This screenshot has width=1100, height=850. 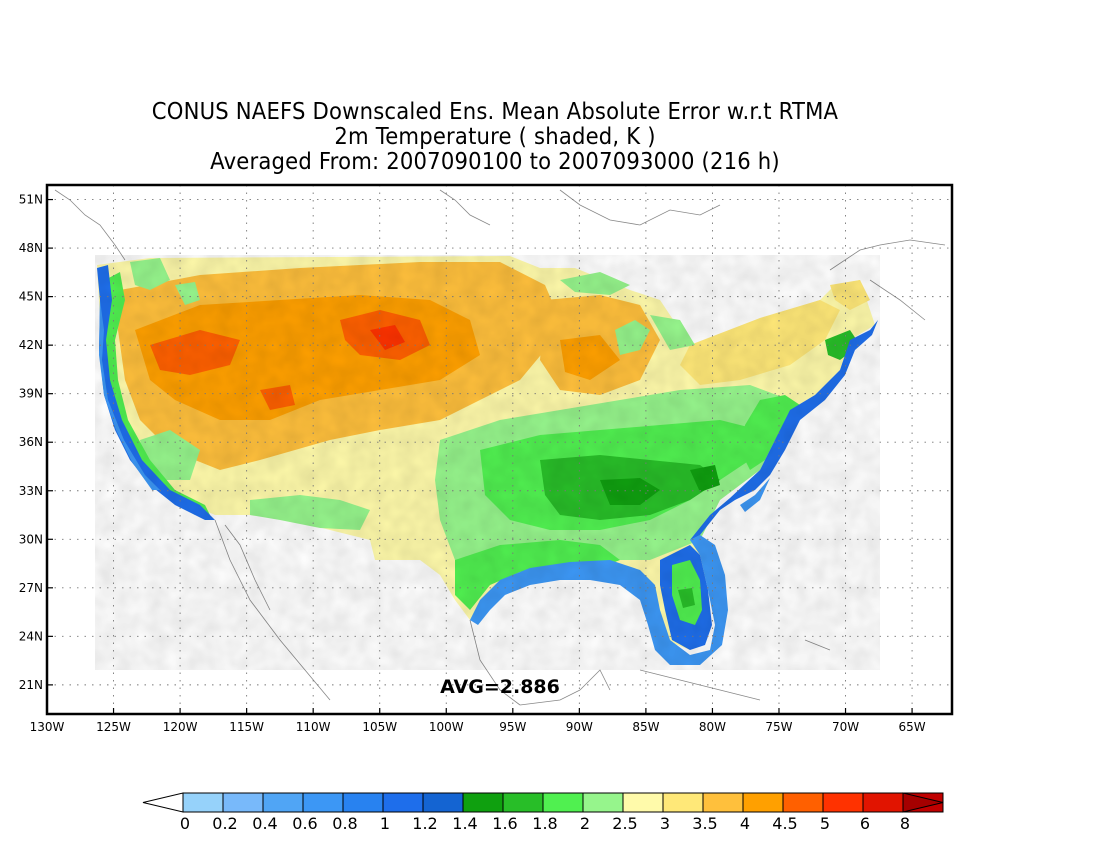 I want to click on lon-tick-label: 75W, so click(x=778, y=727).